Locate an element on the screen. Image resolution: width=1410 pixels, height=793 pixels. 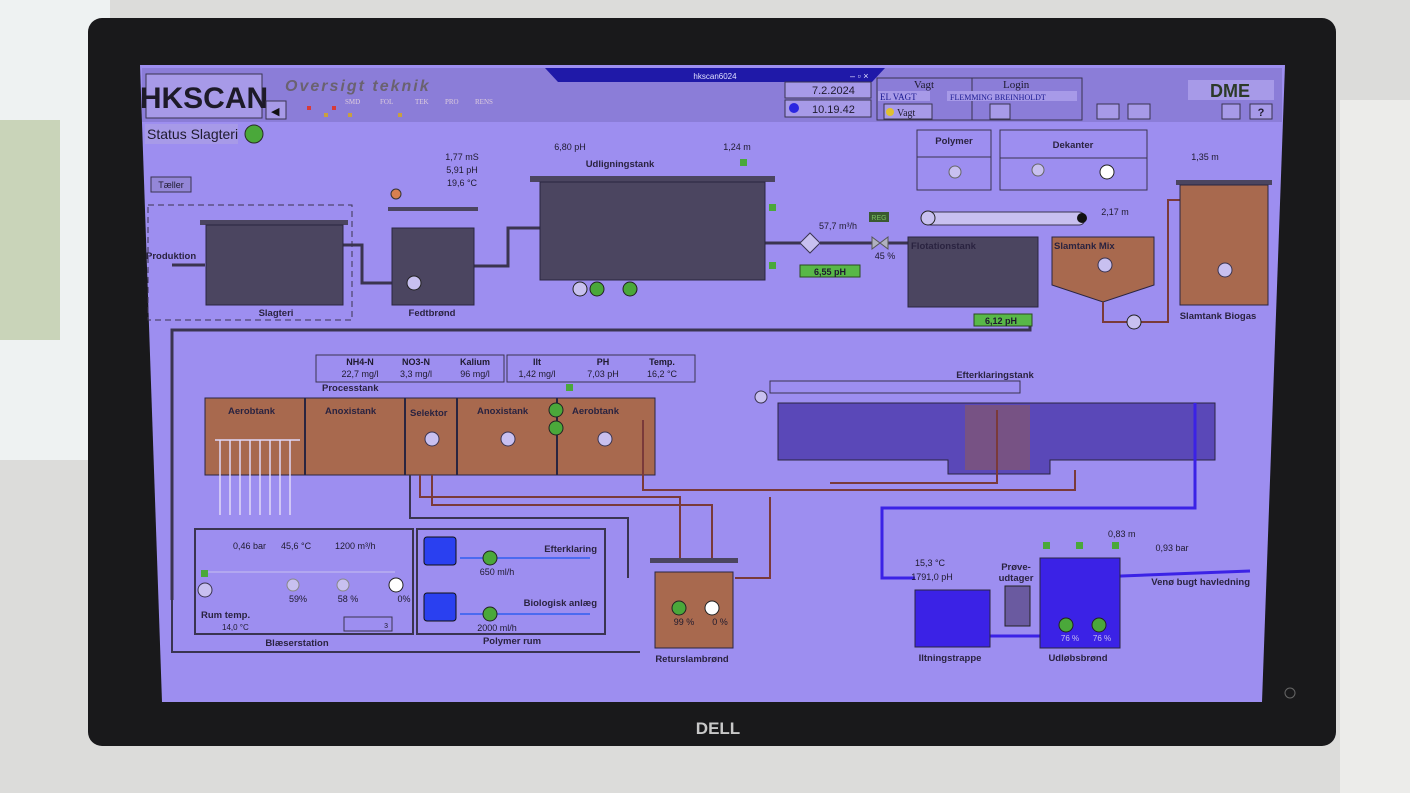
vagt-value: EL VAGT is located at coordinates (898, 97).